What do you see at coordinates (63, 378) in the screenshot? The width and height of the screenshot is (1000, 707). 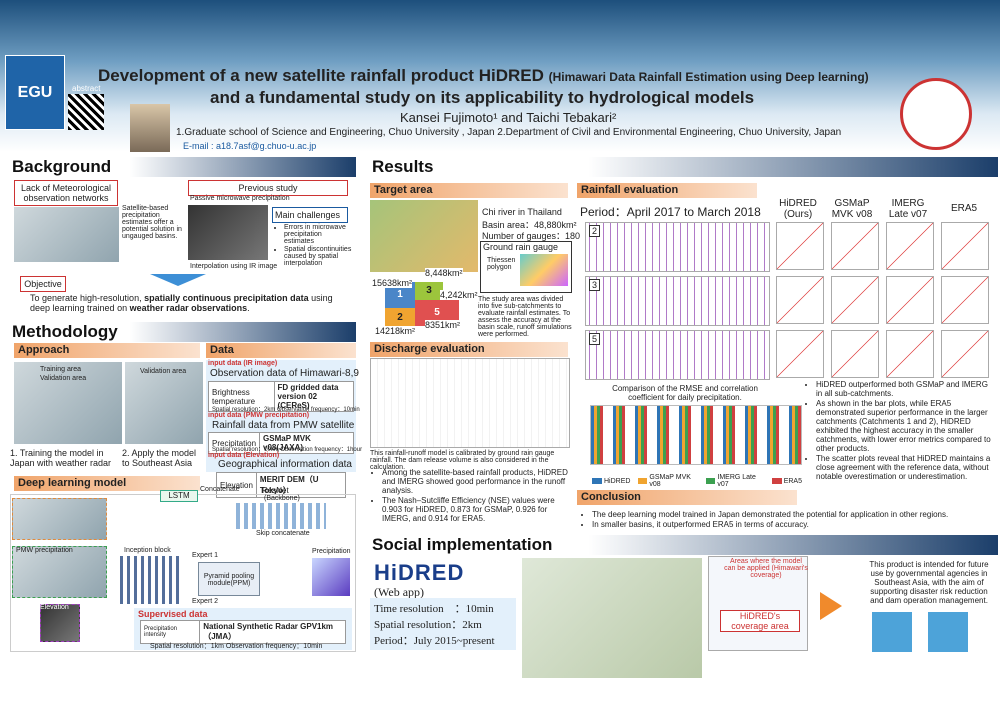 I see `validation-legend: Validation area` at bounding box center [63, 378].